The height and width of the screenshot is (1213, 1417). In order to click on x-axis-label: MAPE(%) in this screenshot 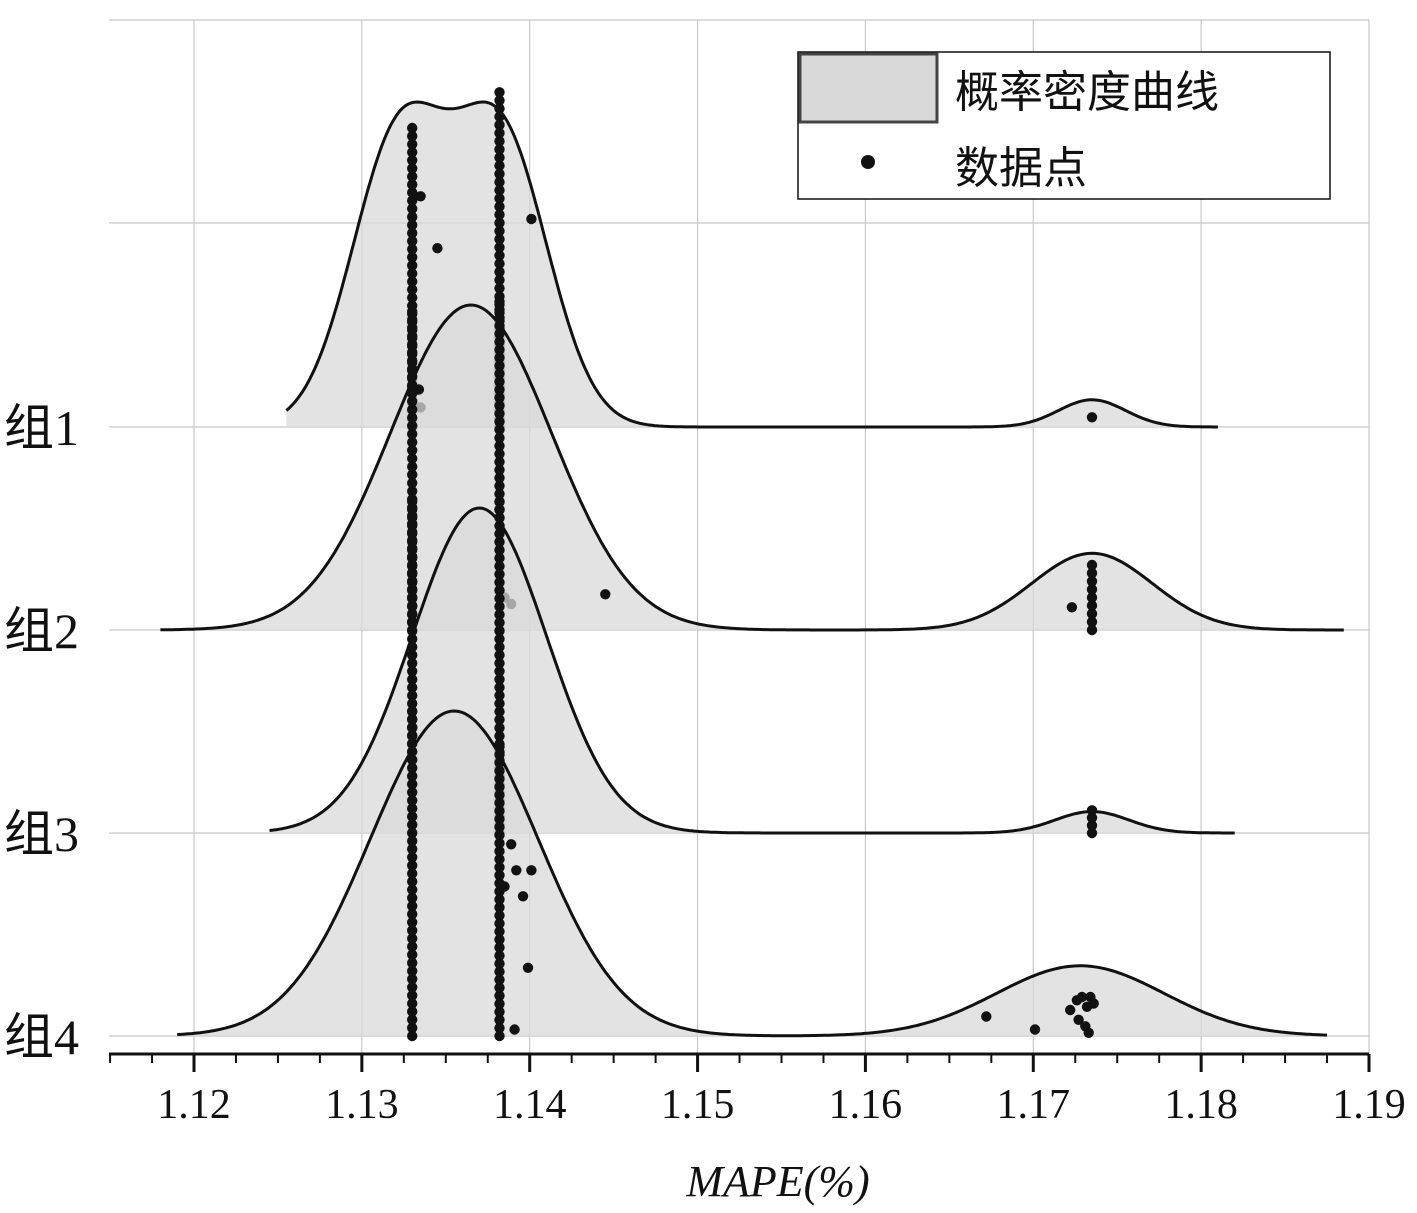, I will do `click(777, 1181)`.